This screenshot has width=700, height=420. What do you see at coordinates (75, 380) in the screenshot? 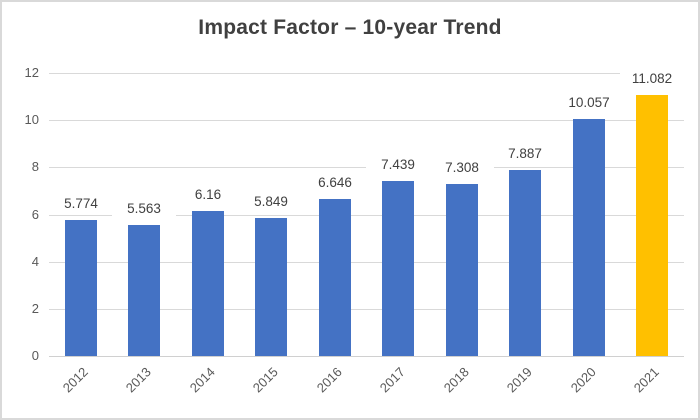
I see `x-tick-label-2012: 2012` at bounding box center [75, 380].